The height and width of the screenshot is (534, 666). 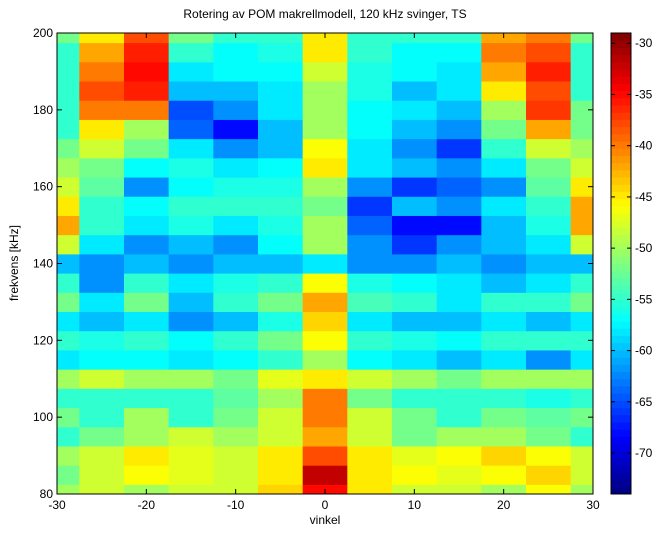 What do you see at coordinates (236, 505) in the screenshot?
I see `x-tick-label: -10` at bounding box center [236, 505].